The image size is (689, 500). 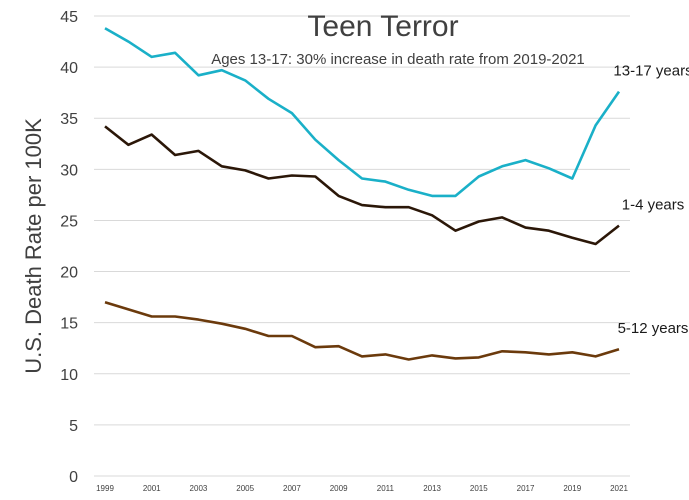 I want to click on x-tick-label: 2019, so click(x=572, y=488).